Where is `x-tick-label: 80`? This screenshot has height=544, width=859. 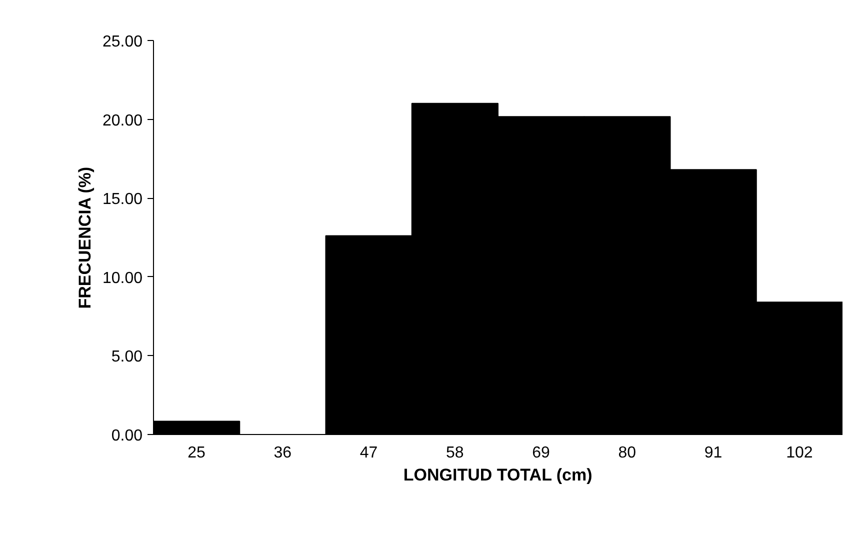
x-tick-label: 80 is located at coordinates (627, 453).